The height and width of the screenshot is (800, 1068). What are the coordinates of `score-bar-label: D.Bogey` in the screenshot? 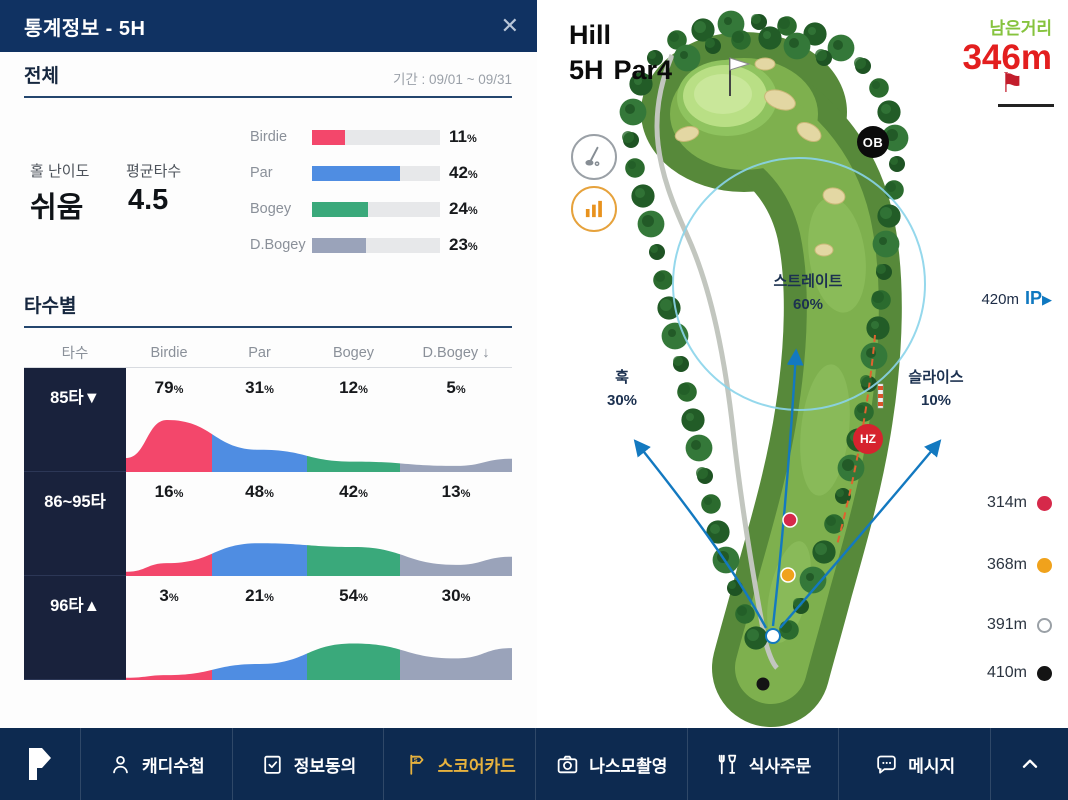 It's located at (278, 245).